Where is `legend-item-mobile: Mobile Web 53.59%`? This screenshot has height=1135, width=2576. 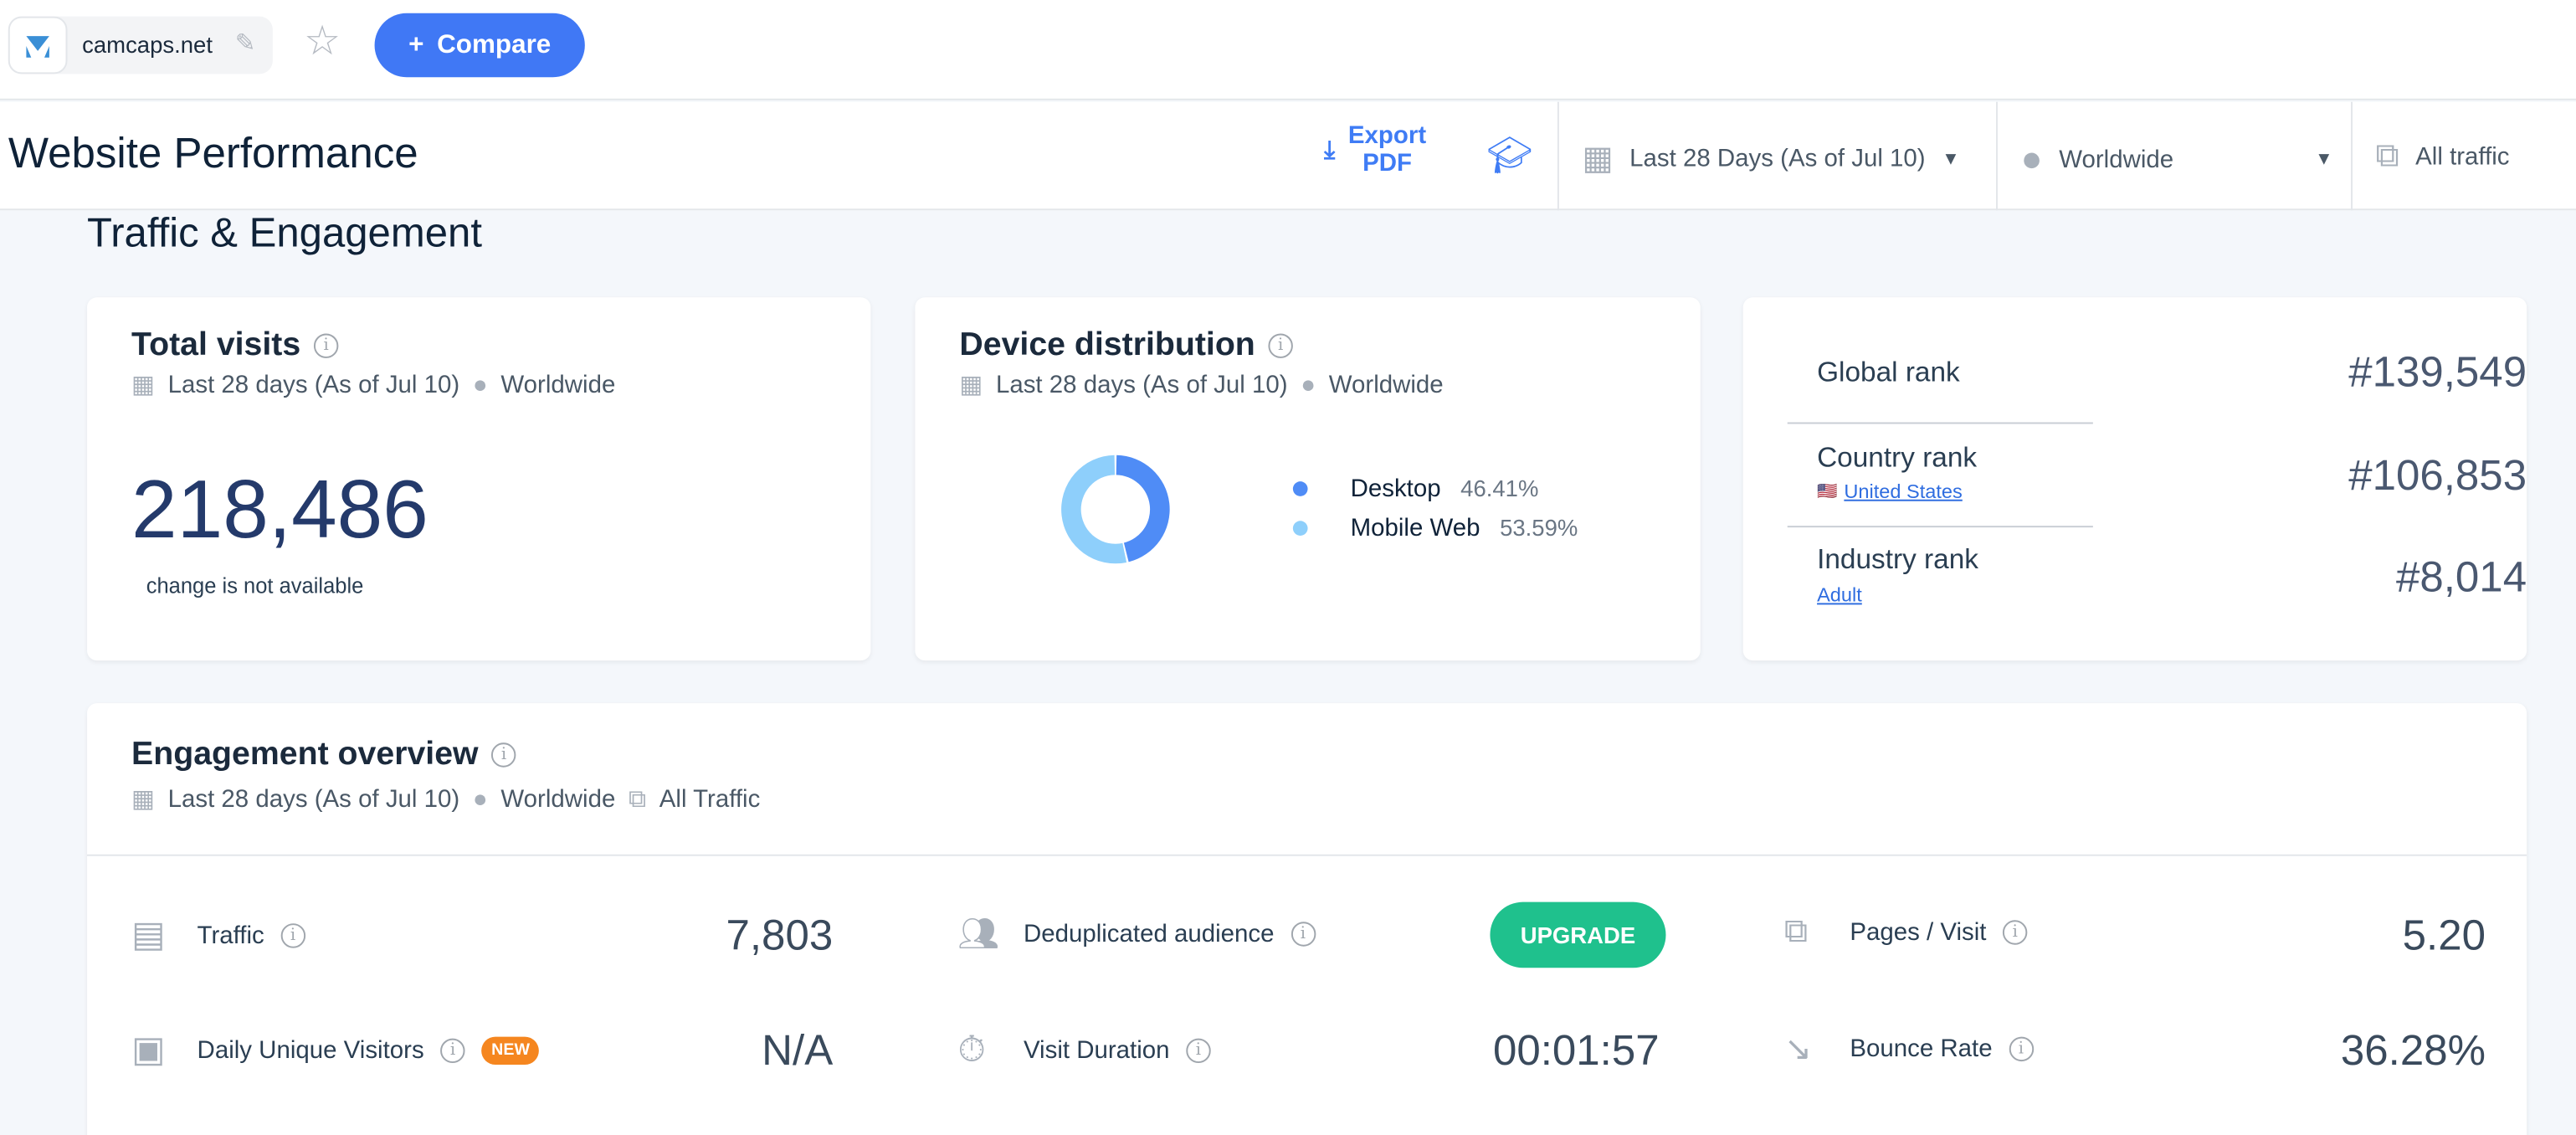 legend-item-mobile: Mobile Web 53.59% is located at coordinates (1435, 527).